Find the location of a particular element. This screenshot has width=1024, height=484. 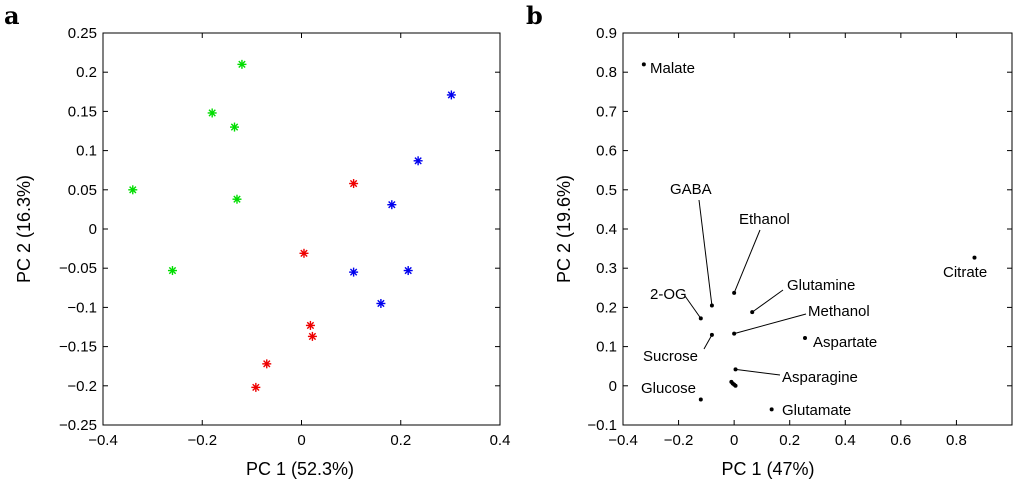

point-label: 2-OG is located at coordinates (668, 294).